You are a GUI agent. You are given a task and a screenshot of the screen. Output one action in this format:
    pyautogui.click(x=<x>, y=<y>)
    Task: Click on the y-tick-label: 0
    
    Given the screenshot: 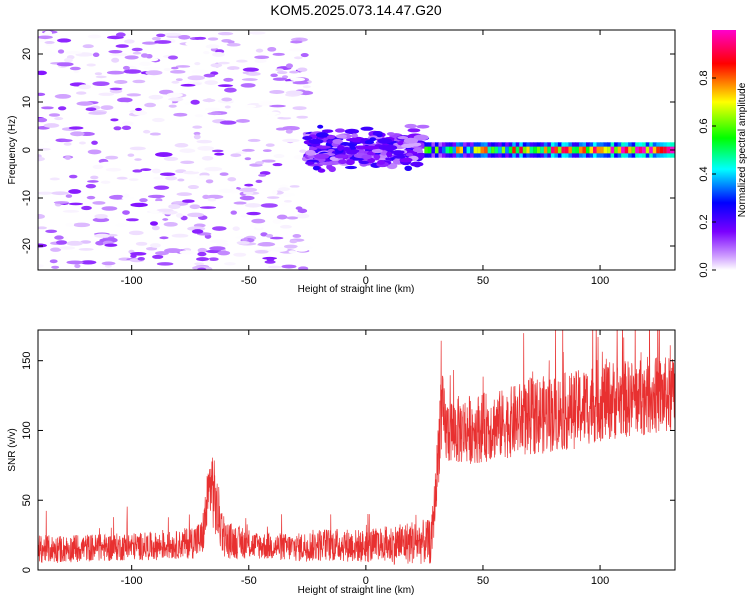 What is the action you would take?
    pyautogui.click(x=27, y=150)
    